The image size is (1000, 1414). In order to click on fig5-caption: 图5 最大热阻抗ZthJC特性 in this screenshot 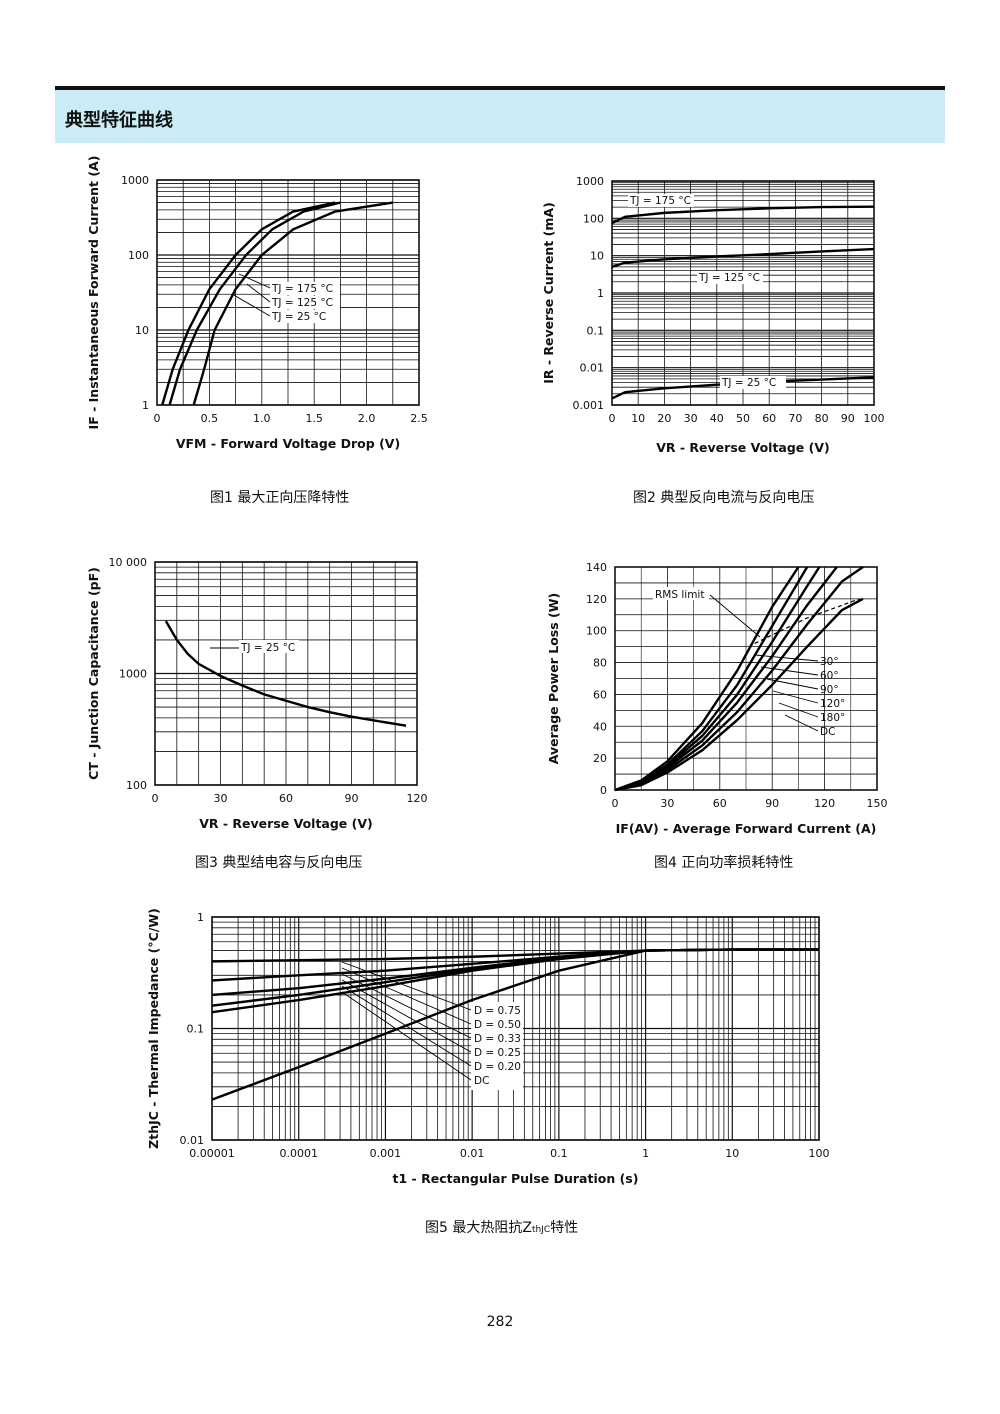, I will do `click(501, 1227)`.